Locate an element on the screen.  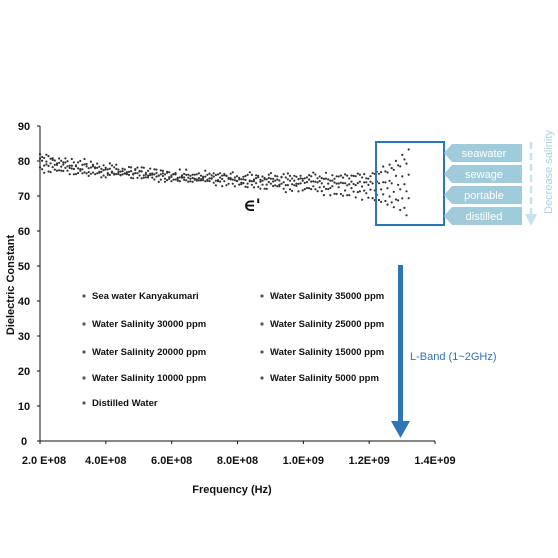
legend-label: Water Salinity 5000 ppm is located at coordinates (324, 378).